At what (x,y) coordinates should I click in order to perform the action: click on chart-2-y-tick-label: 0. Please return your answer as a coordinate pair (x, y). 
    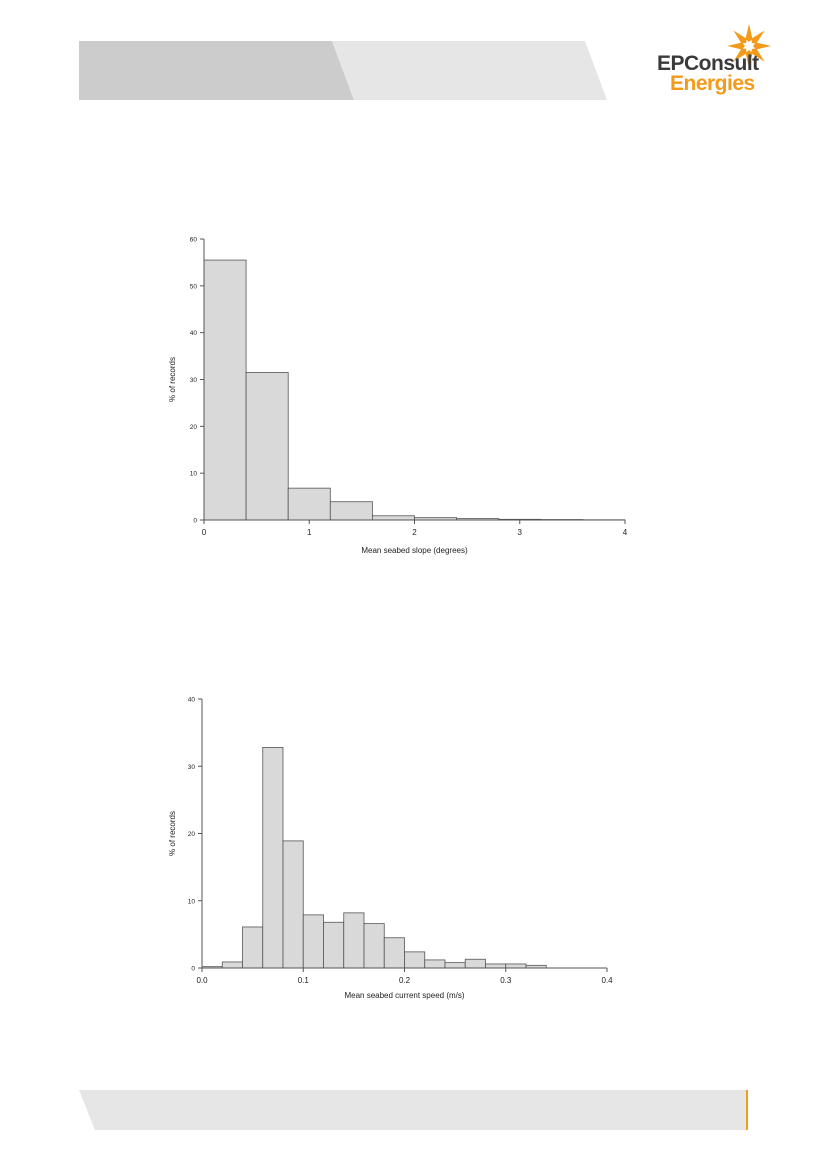
    Looking at the image, I should click on (193, 969).